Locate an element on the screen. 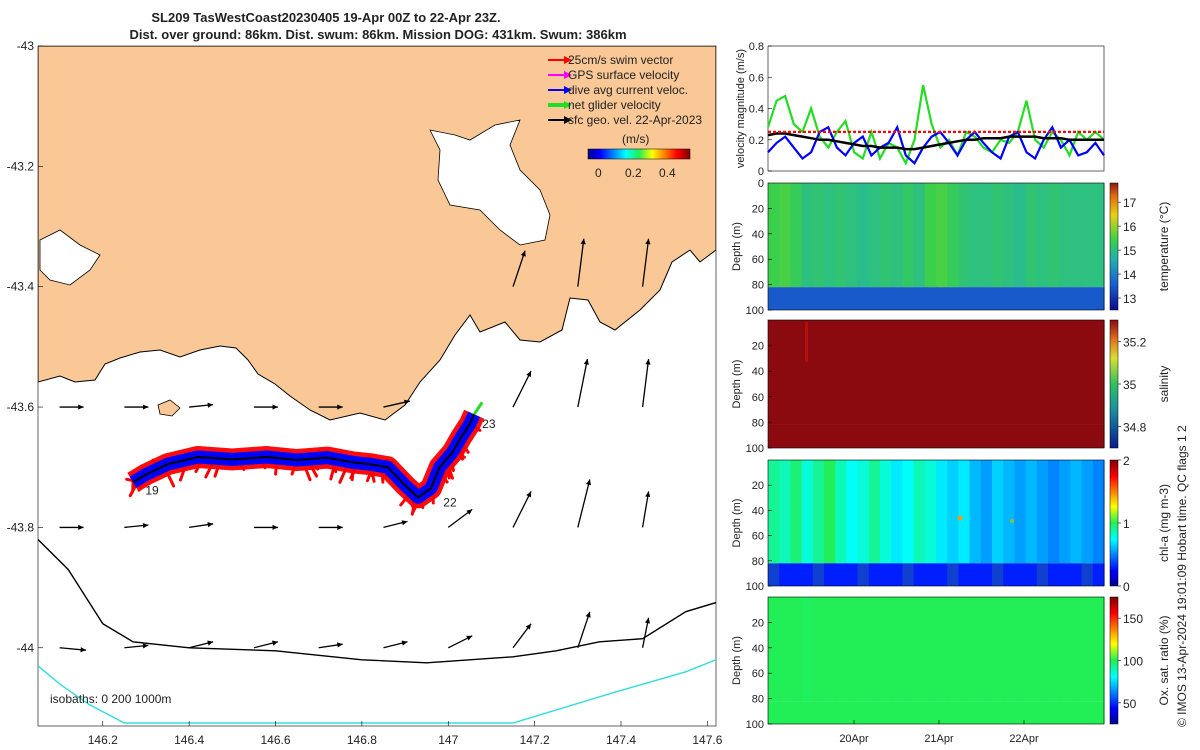 The height and width of the screenshot is (750, 1200). chla-y-label: Depth (m) is located at coordinates (737, 523).